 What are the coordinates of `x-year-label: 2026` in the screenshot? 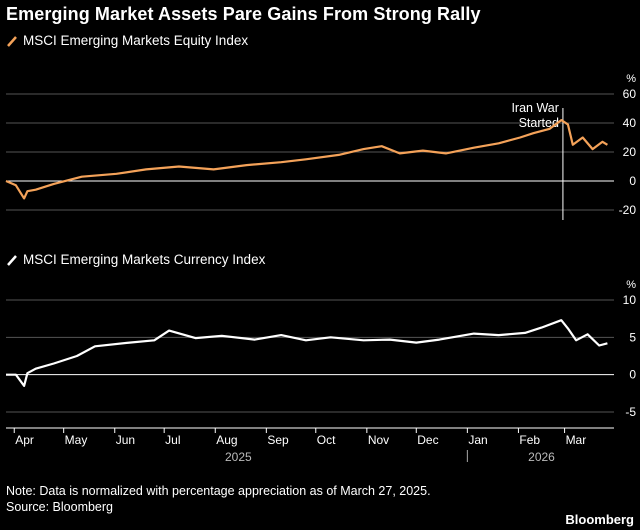 It's located at (541, 457).